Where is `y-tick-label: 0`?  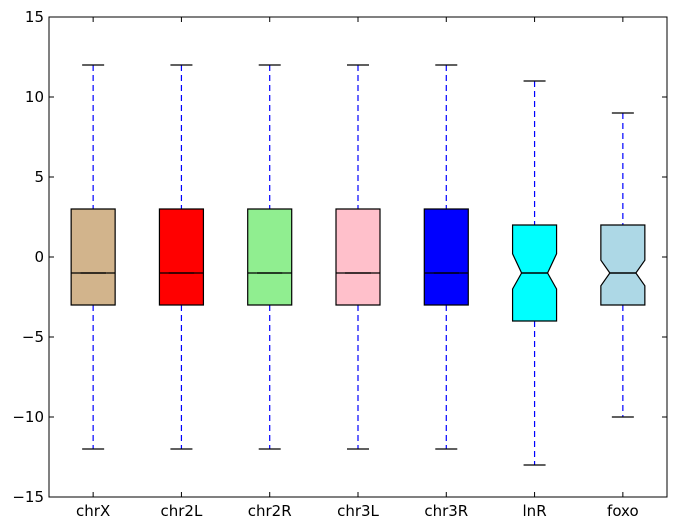 y-tick-label: 0 is located at coordinates (39, 257).